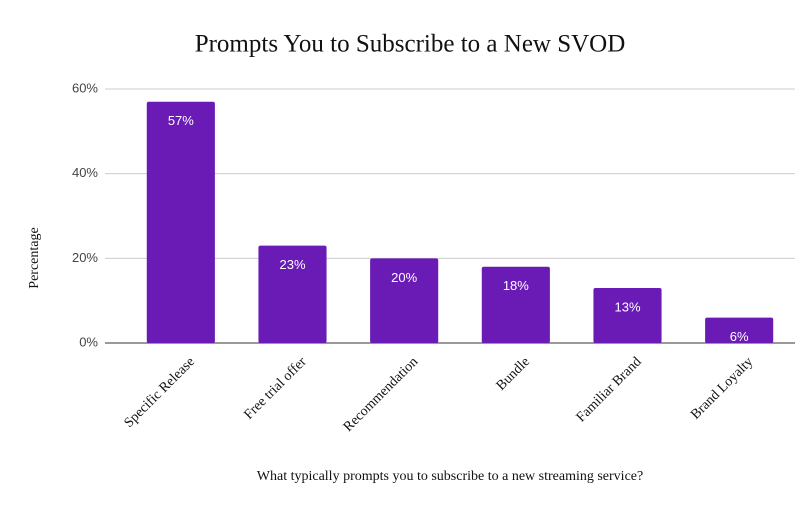 The width and height of the screenshot is (807, 510). I want to click on value-label: 18%, so click(516, 285).